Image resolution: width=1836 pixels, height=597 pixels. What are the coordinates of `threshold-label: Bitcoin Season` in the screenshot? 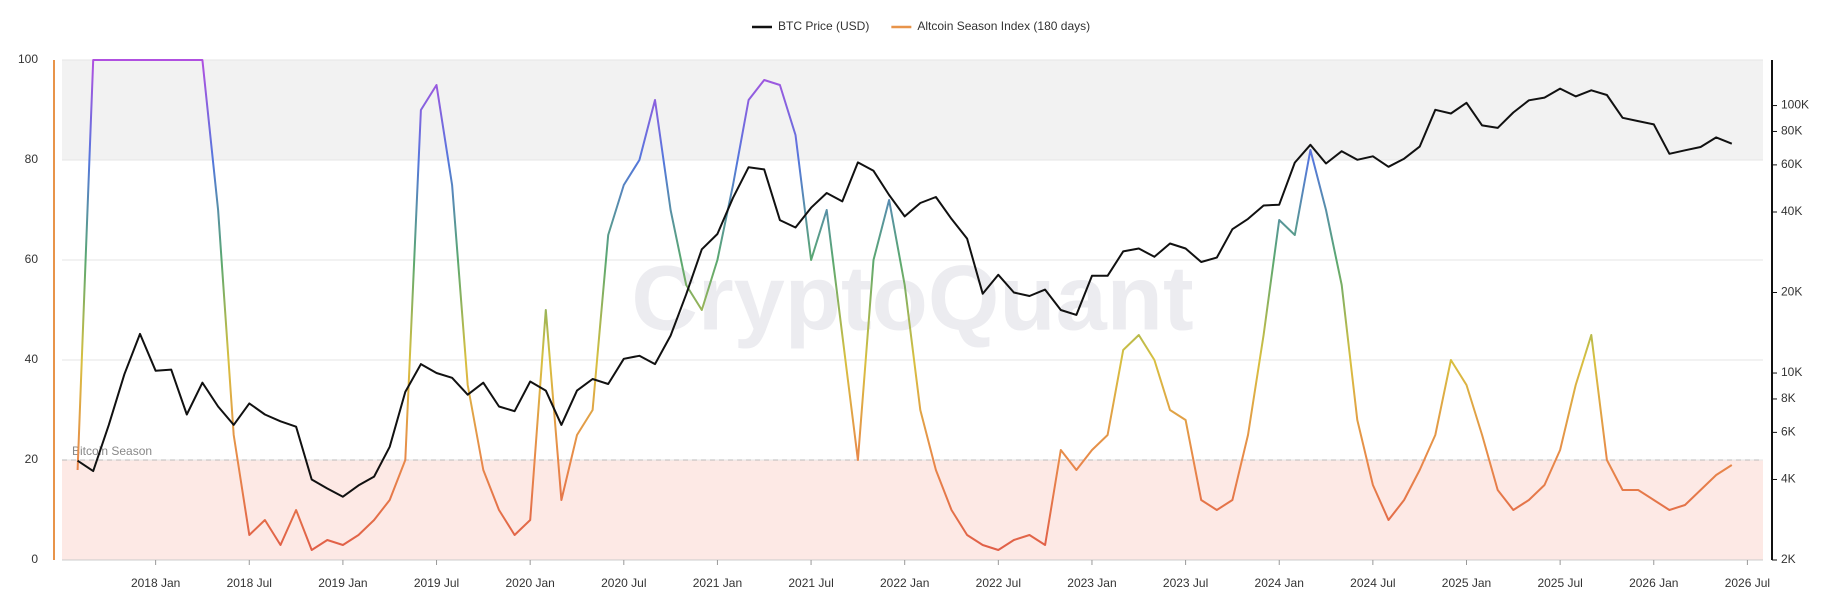 It's located at (112, 451).